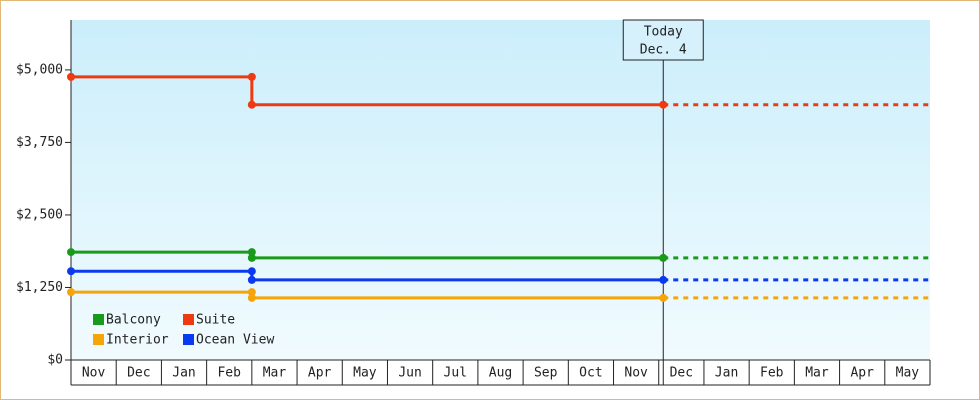  Describe the element at coordinates (663, 50) in the screenshot. I see `today-label: Dec. 4` at that location.